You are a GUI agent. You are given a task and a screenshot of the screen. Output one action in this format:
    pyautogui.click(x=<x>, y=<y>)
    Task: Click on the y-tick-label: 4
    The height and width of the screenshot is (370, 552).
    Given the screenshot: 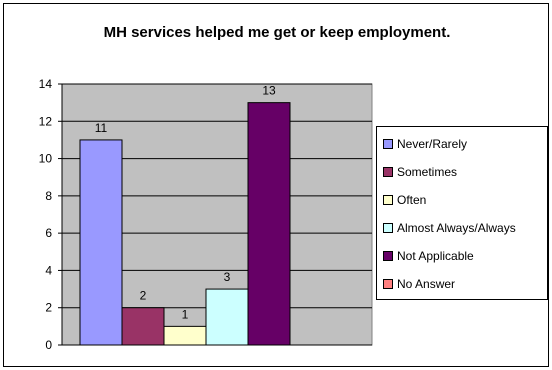 What is the action you would take?
    pyautogui.click(x=48, y=270)
    